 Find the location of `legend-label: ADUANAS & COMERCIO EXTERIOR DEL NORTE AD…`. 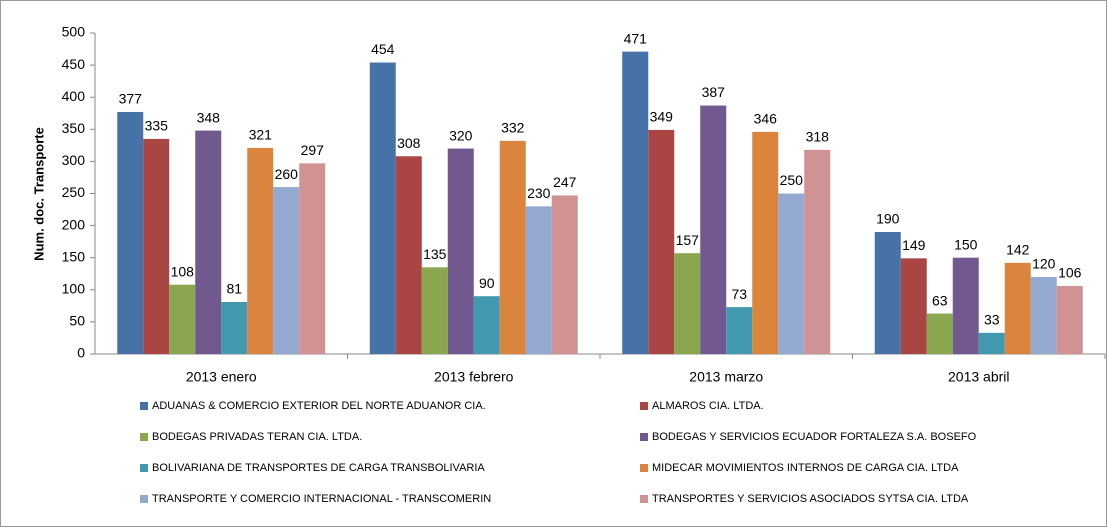

legend-label: ADUANAS & COMERCIO EXTERIOR DEL NORTE AD… is located at coordinates (319, 406).